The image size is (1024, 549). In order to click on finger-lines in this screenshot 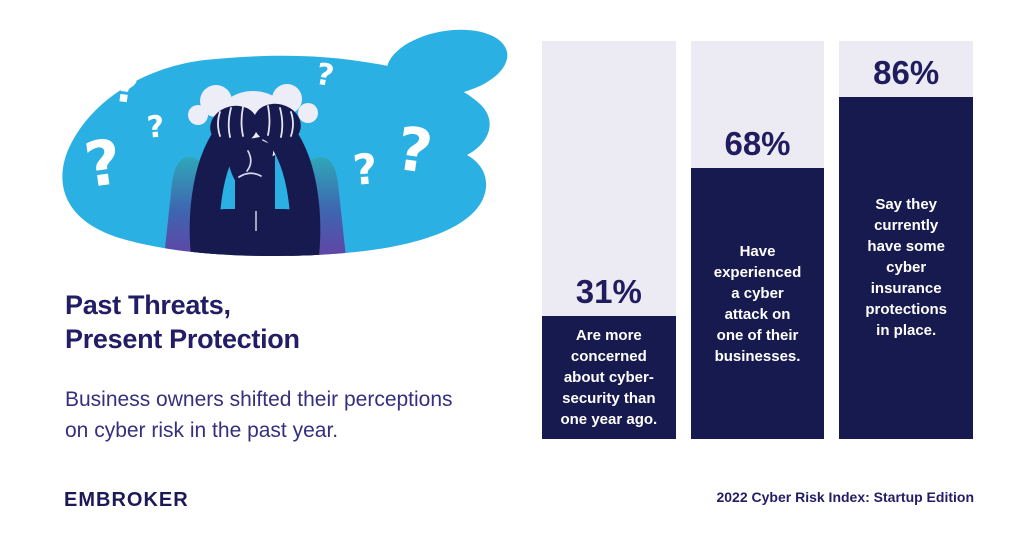, I will do `click(255, 121)`.